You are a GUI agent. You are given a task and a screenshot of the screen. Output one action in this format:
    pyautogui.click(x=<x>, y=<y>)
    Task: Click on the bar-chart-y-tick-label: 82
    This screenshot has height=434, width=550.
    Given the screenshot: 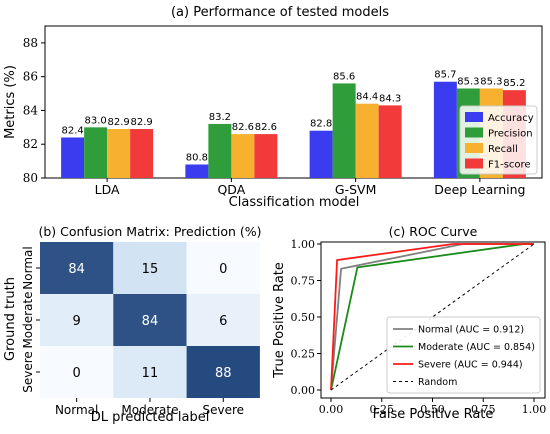 What is the action you would take?
    pyautogui.click(x=30, y=144)
    